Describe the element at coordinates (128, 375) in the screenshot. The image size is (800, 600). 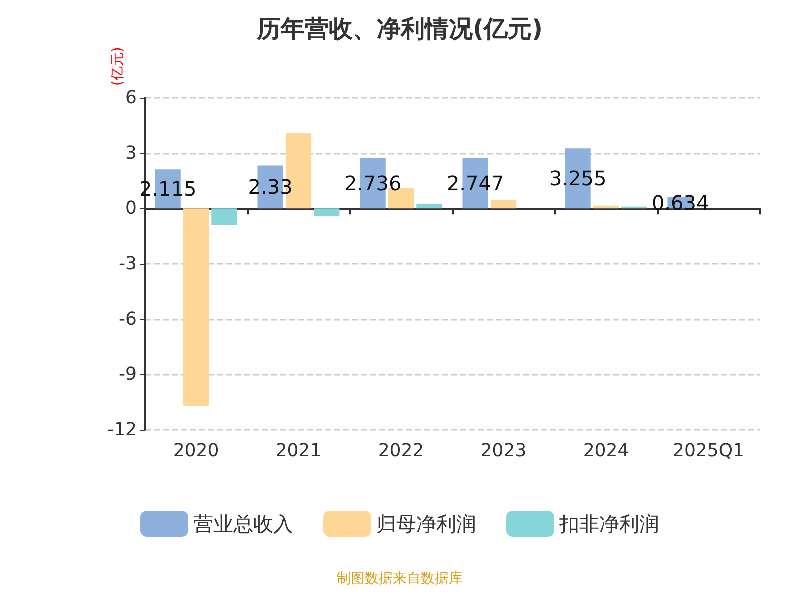
I see `y-tick-label: -9` at that location.